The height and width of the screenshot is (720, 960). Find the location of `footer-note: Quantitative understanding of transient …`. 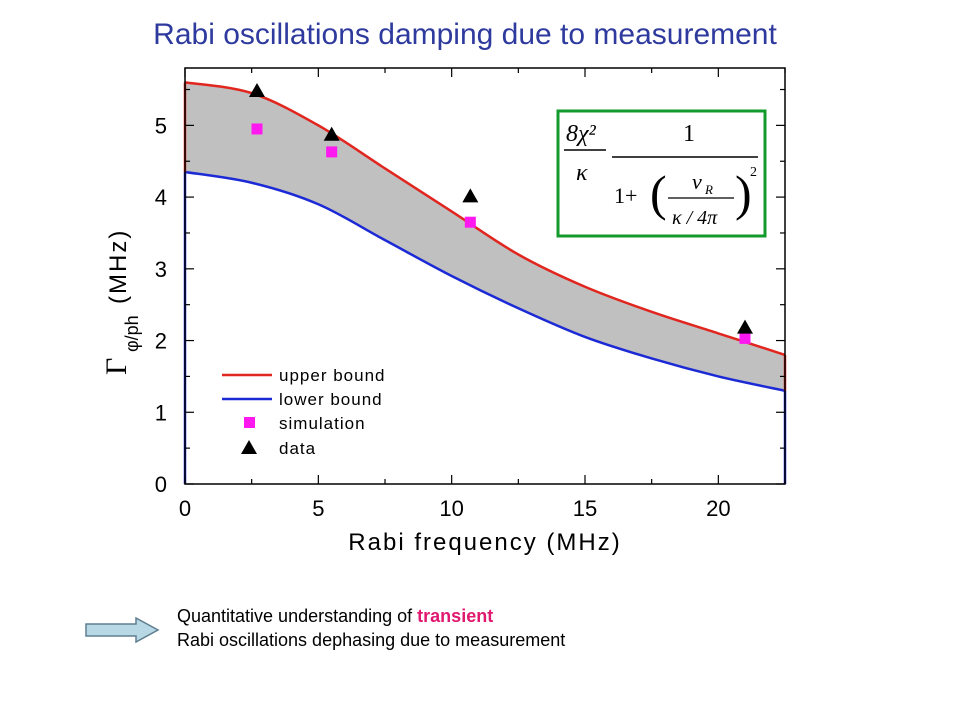

footer-note: Quantitative understanding of transient … is located at coordinates (371, 628).